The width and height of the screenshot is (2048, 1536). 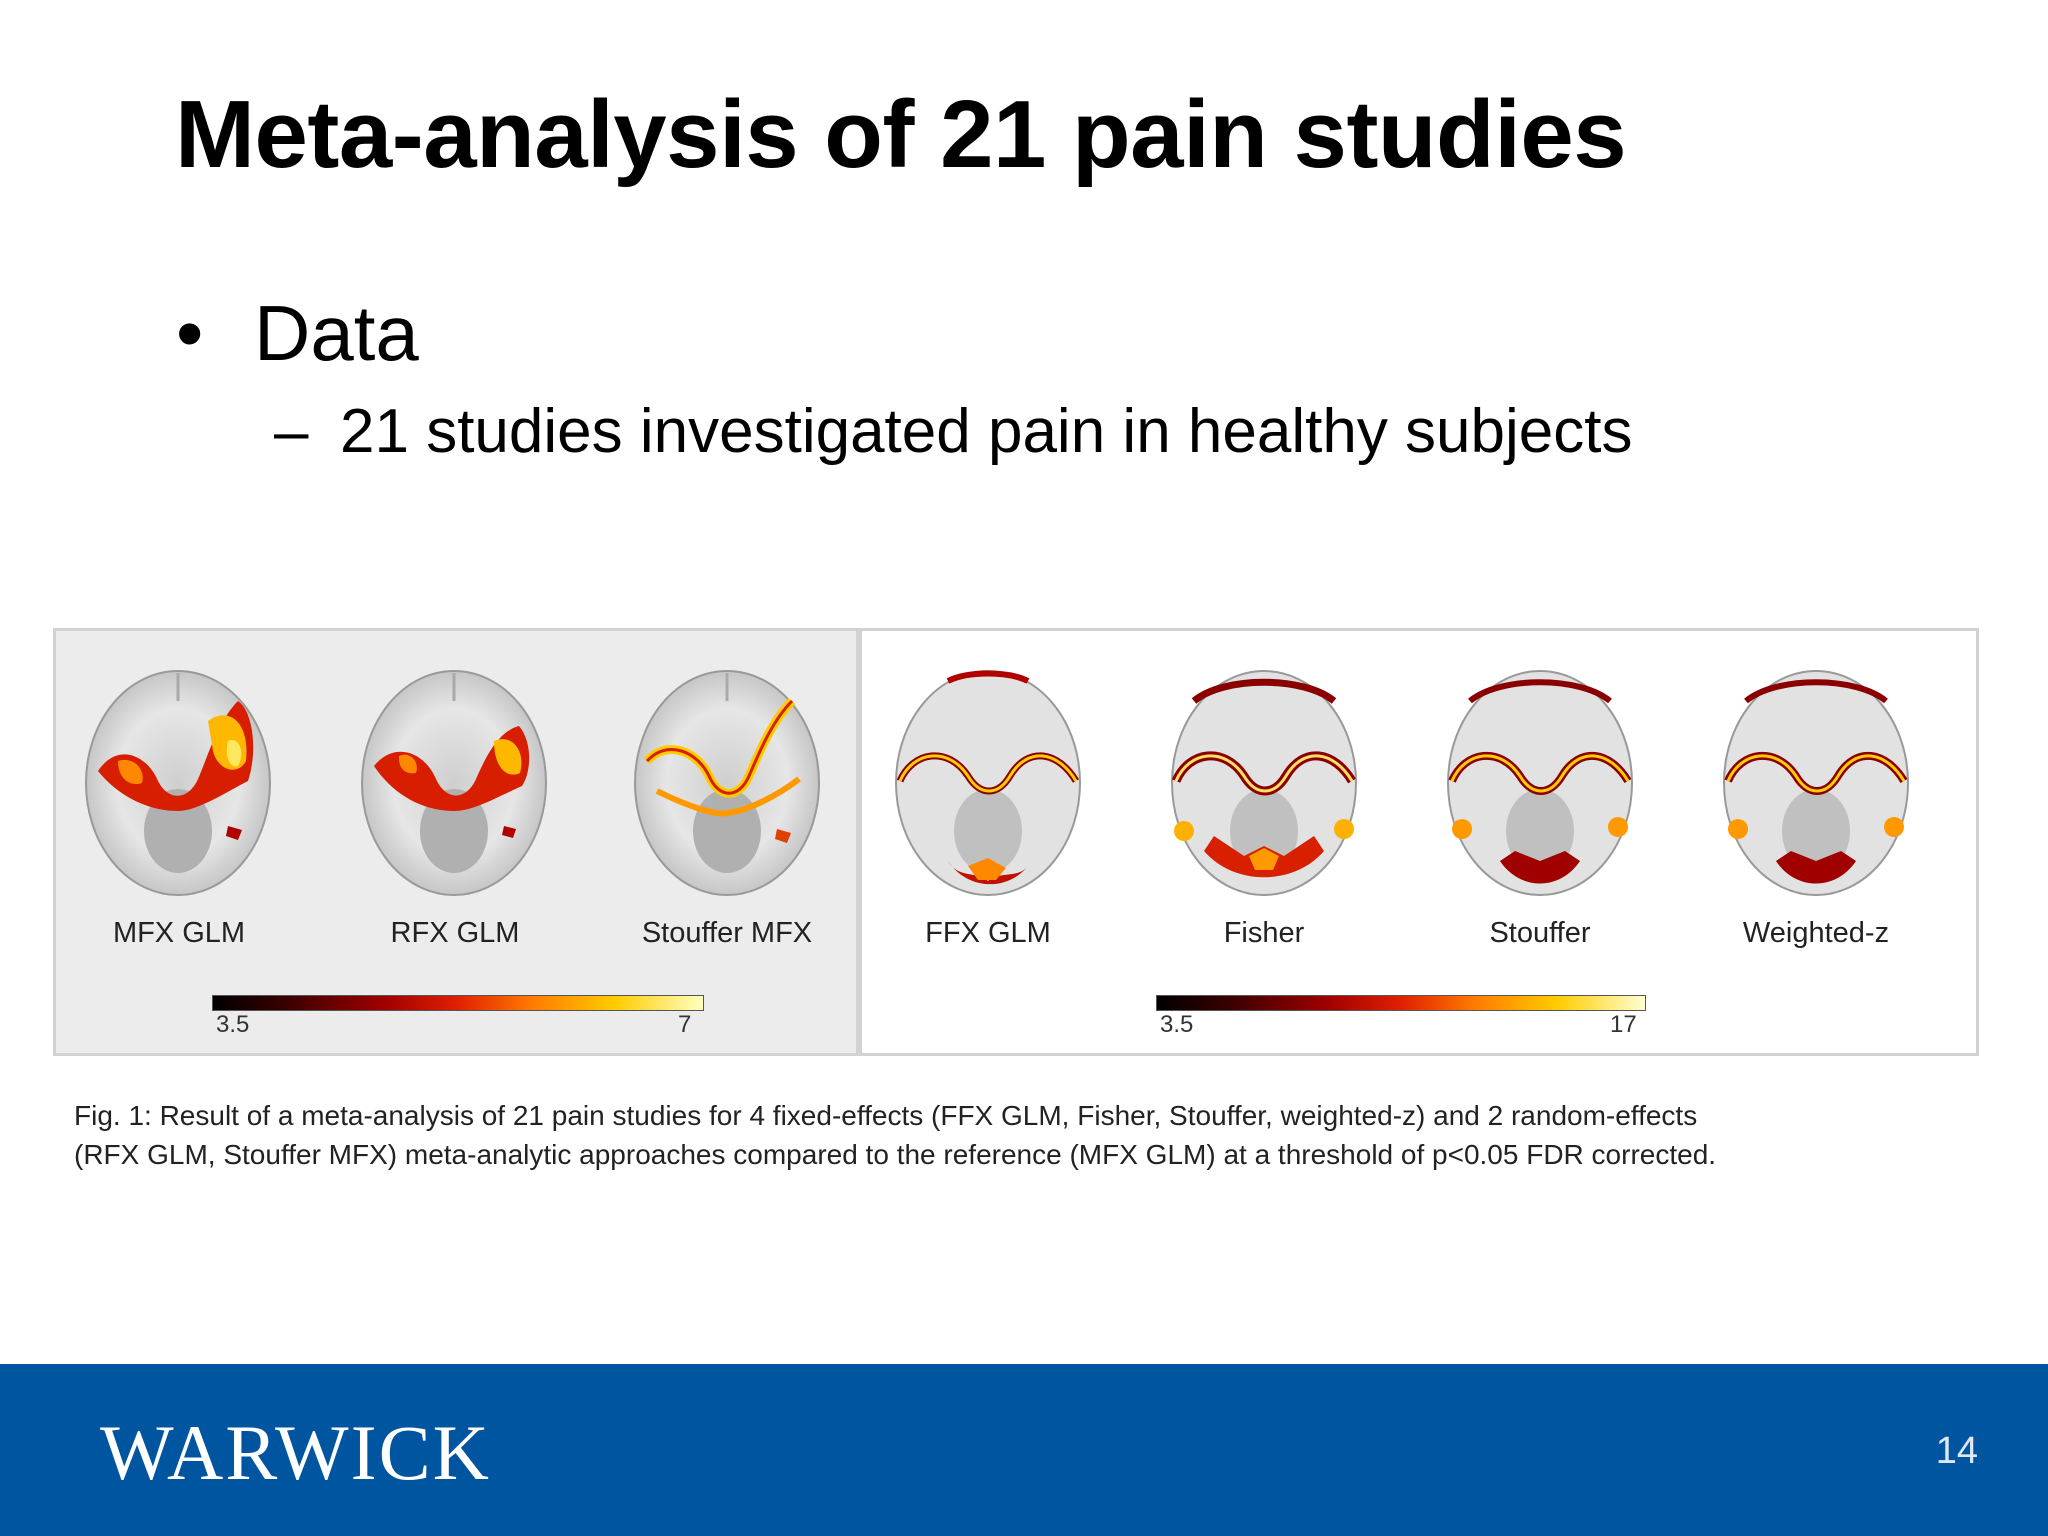 What do you see at coordinates (988, 783) in the screenshot?
I see `brain-image-ffx-glm` at bounding box center [988, 783].